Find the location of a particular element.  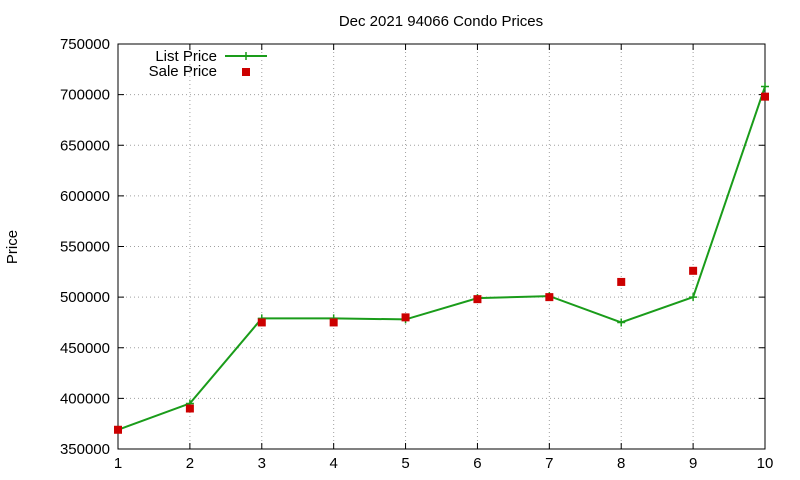

y-tick-label: 550000 is located at coordinates (85, 247).